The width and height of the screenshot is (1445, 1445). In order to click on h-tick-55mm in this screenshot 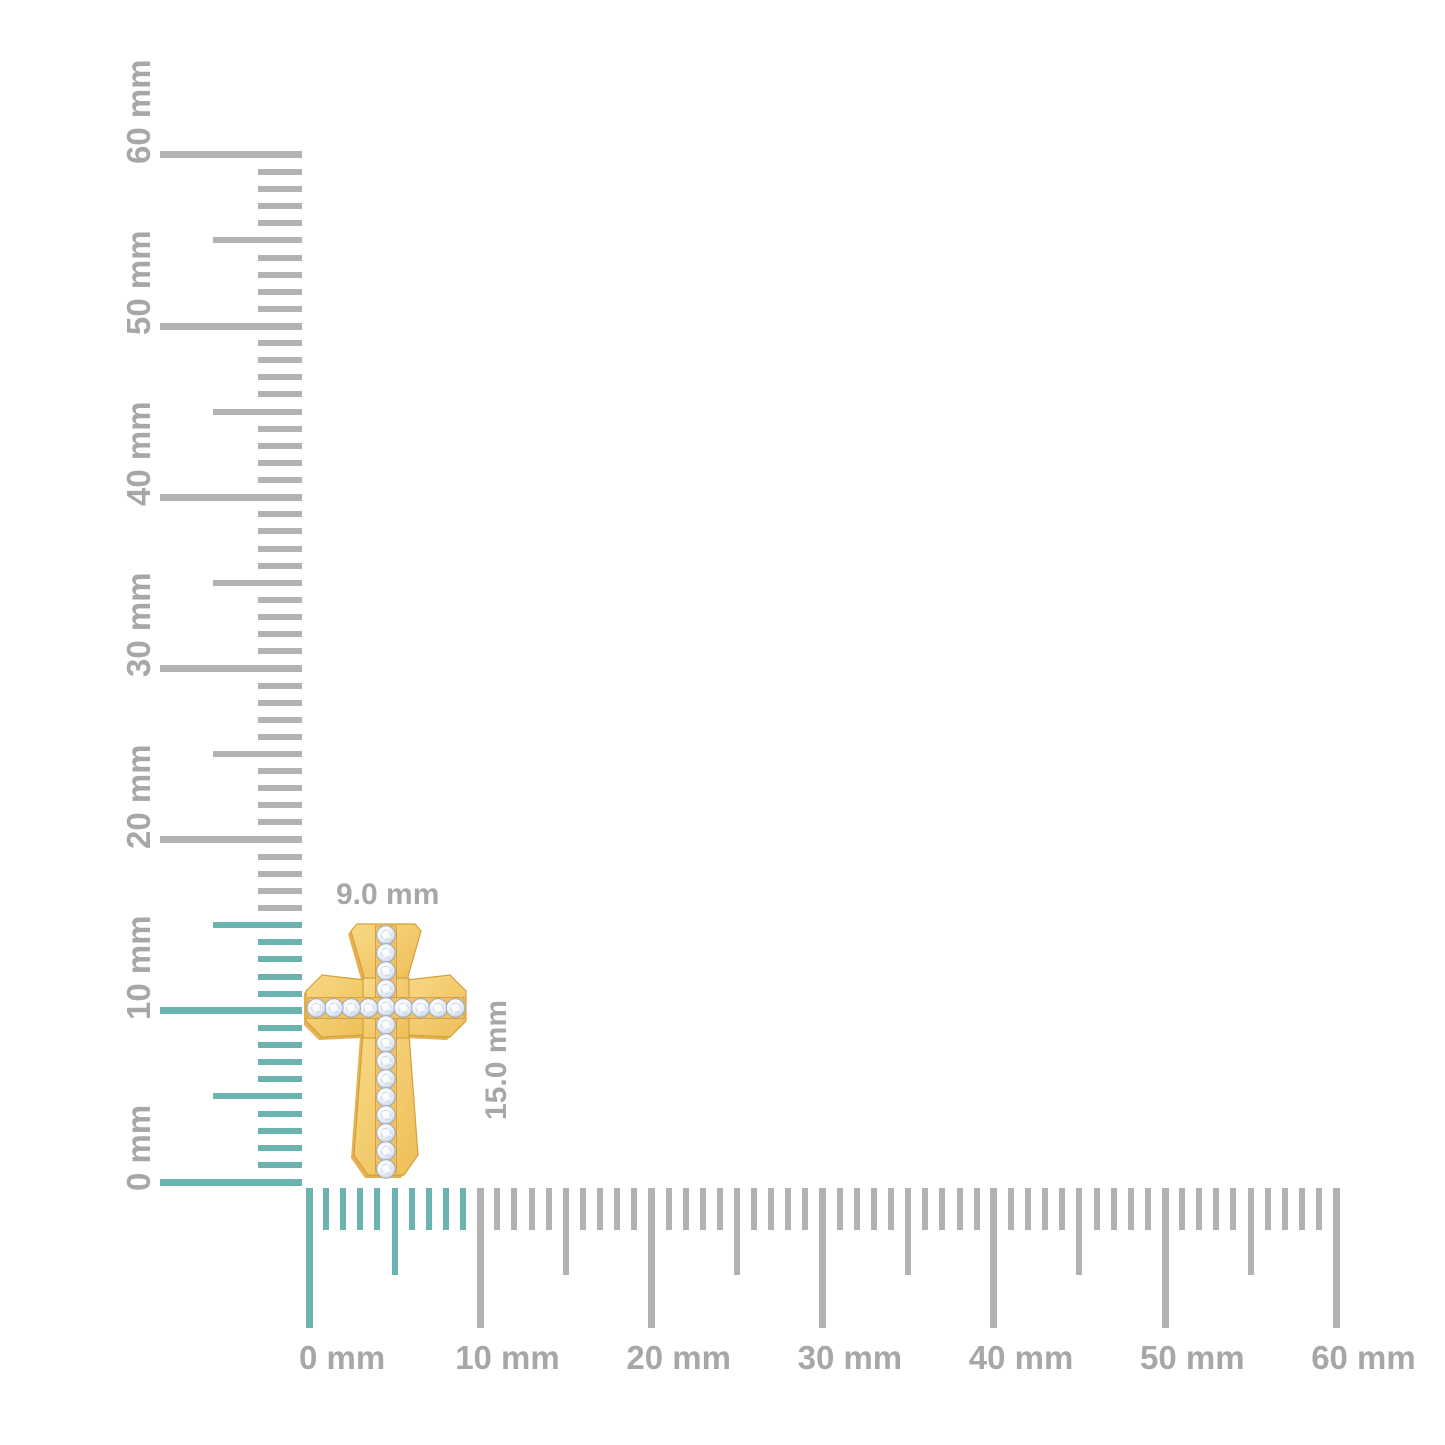, I will do `click(1250, 1231)`.